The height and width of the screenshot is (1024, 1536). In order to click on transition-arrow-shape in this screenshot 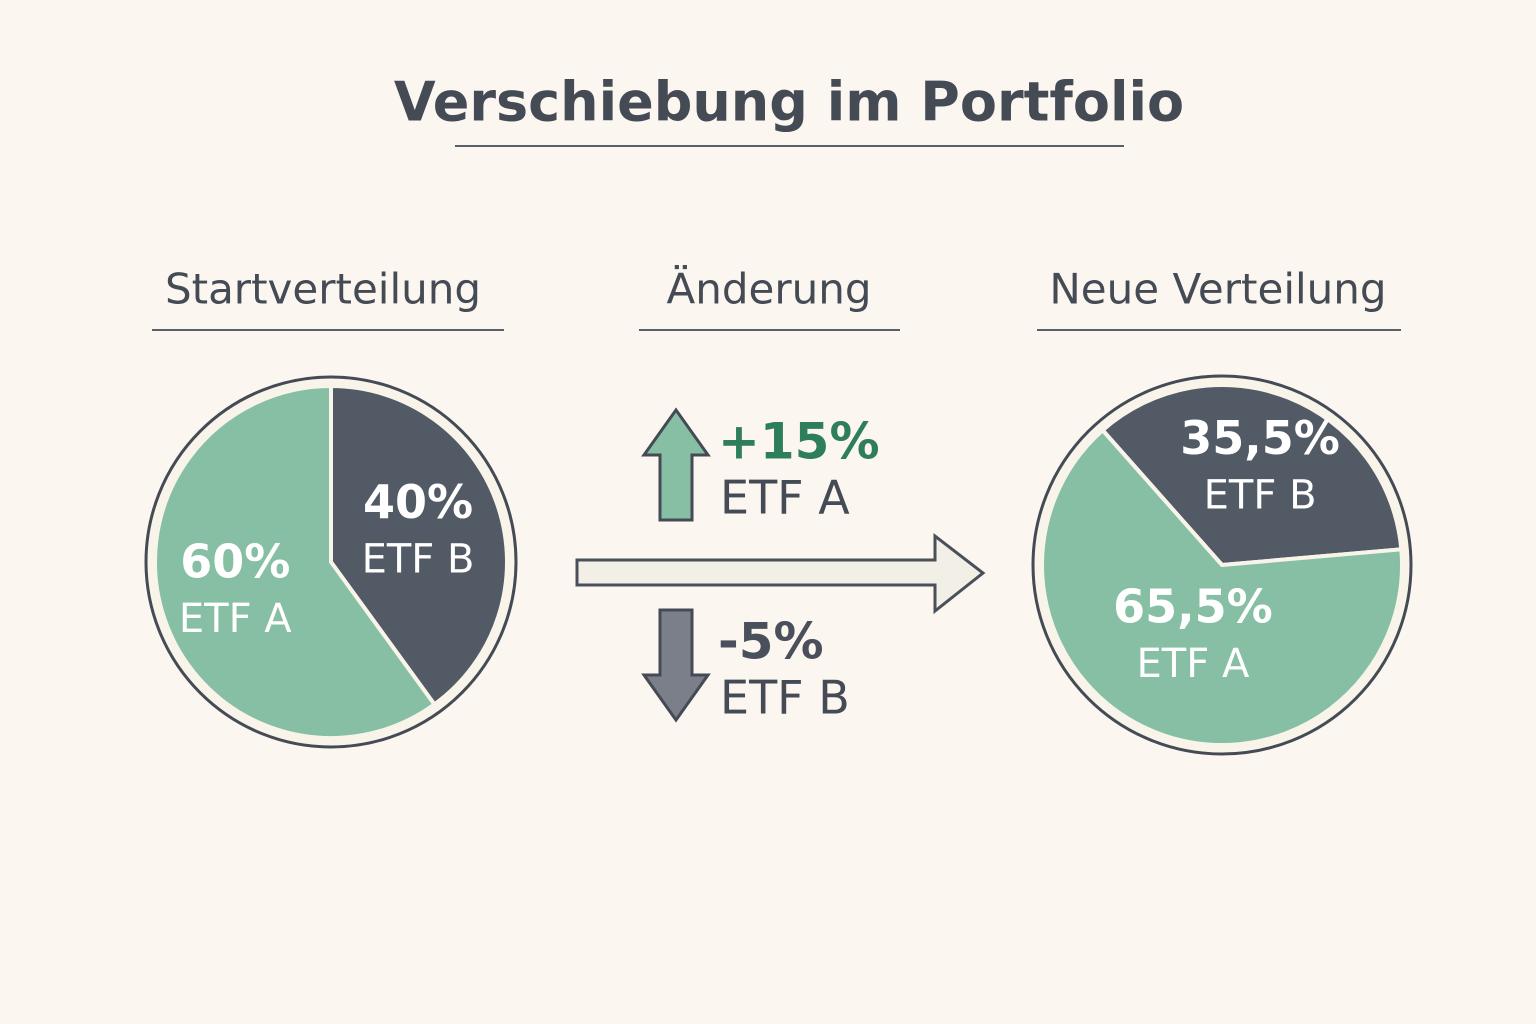, I will do `click(780, 573)`.